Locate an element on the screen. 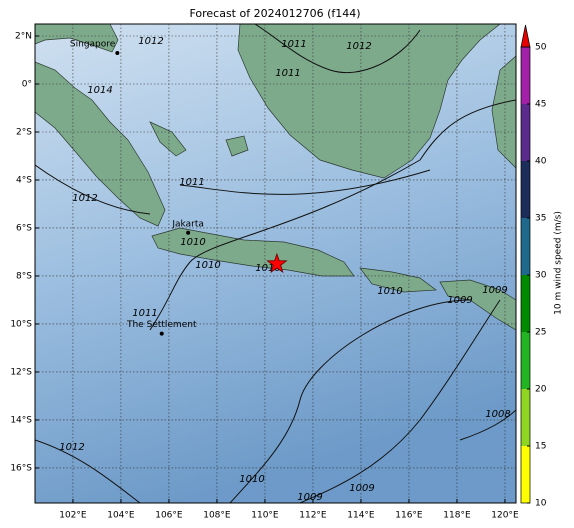 This screenshot has height=528, width=574. place-label: Jakarta is located at coordinates (187, 224).